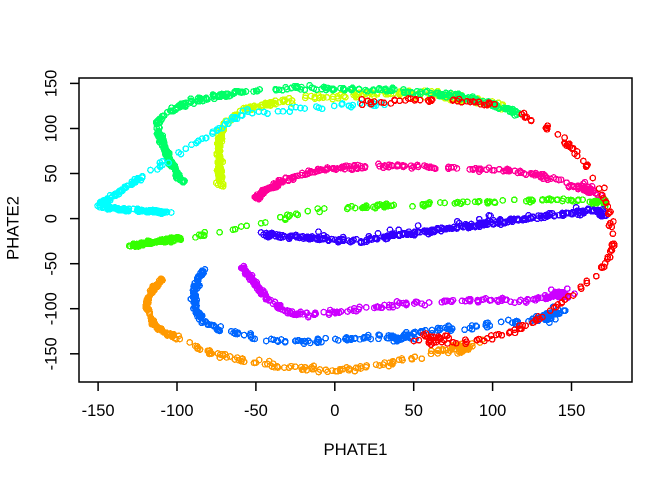 This screenshot has height=485, width=672. What do you see at coordinates (13, 228) in the screenshot?
I see `svg-text: PHATE2` at bounding box center [13, 228].